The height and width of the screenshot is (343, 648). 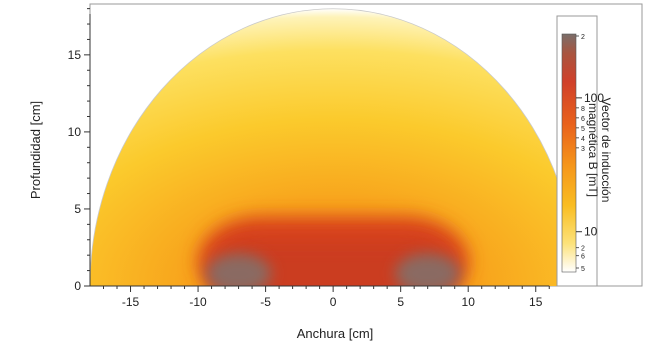 What do you see at coordinates (594, 98) in the screenshot?
I see `colorbar-major-label: 100` at bounding box center [594, 98].